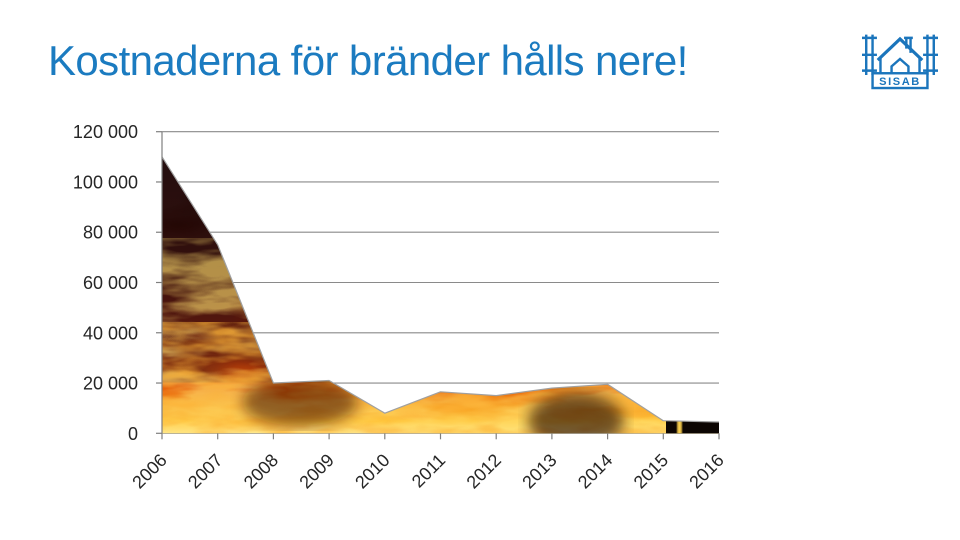 The height and width of the screenshot is (540, 960). I want to click on sisab-logo-scaffold-left, so click(869, 54).